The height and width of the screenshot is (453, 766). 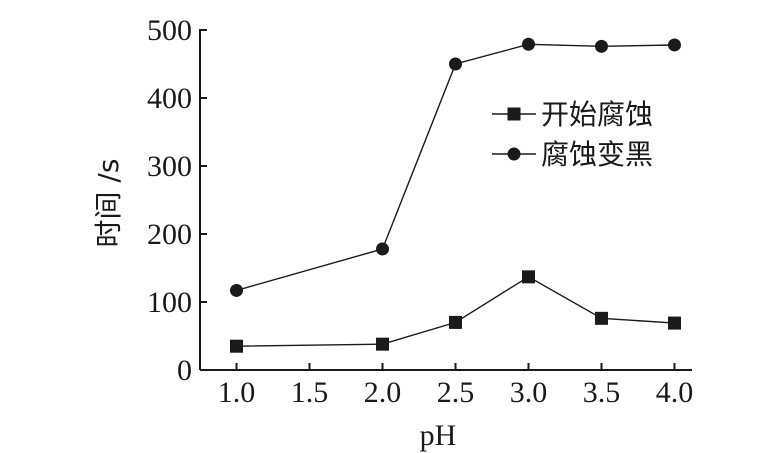 What do you see at coordinates (383, 392) in the screenshot?
I see `x-tick-label: 2.0` at bounding box center [383, 392].